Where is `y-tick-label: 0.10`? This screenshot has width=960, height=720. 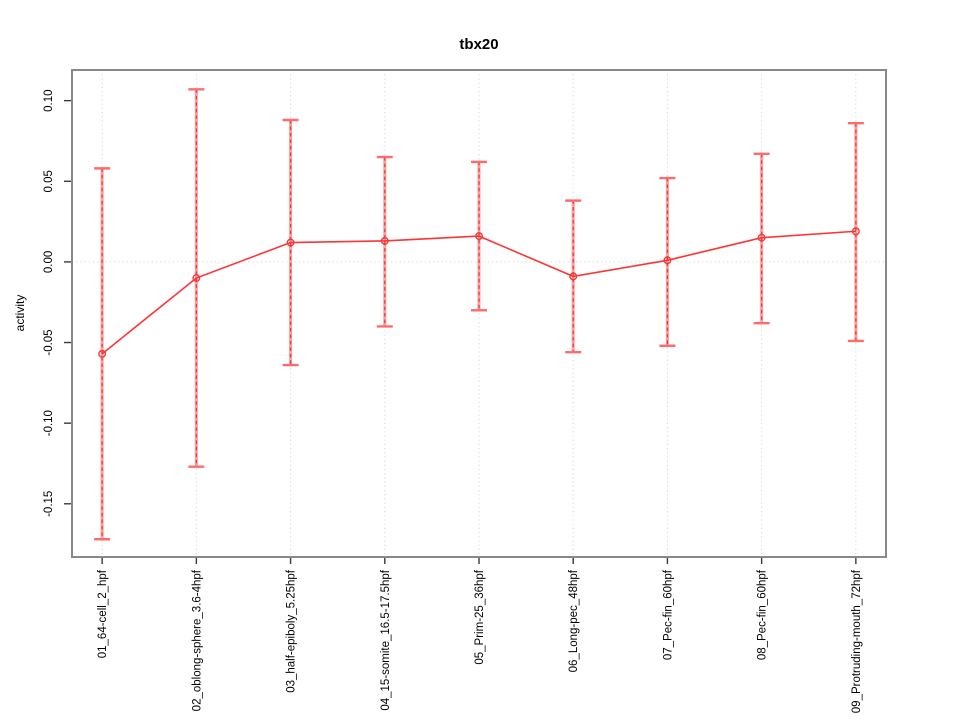
y-tick-label: 0.10 is located at coordinates (49, 100).